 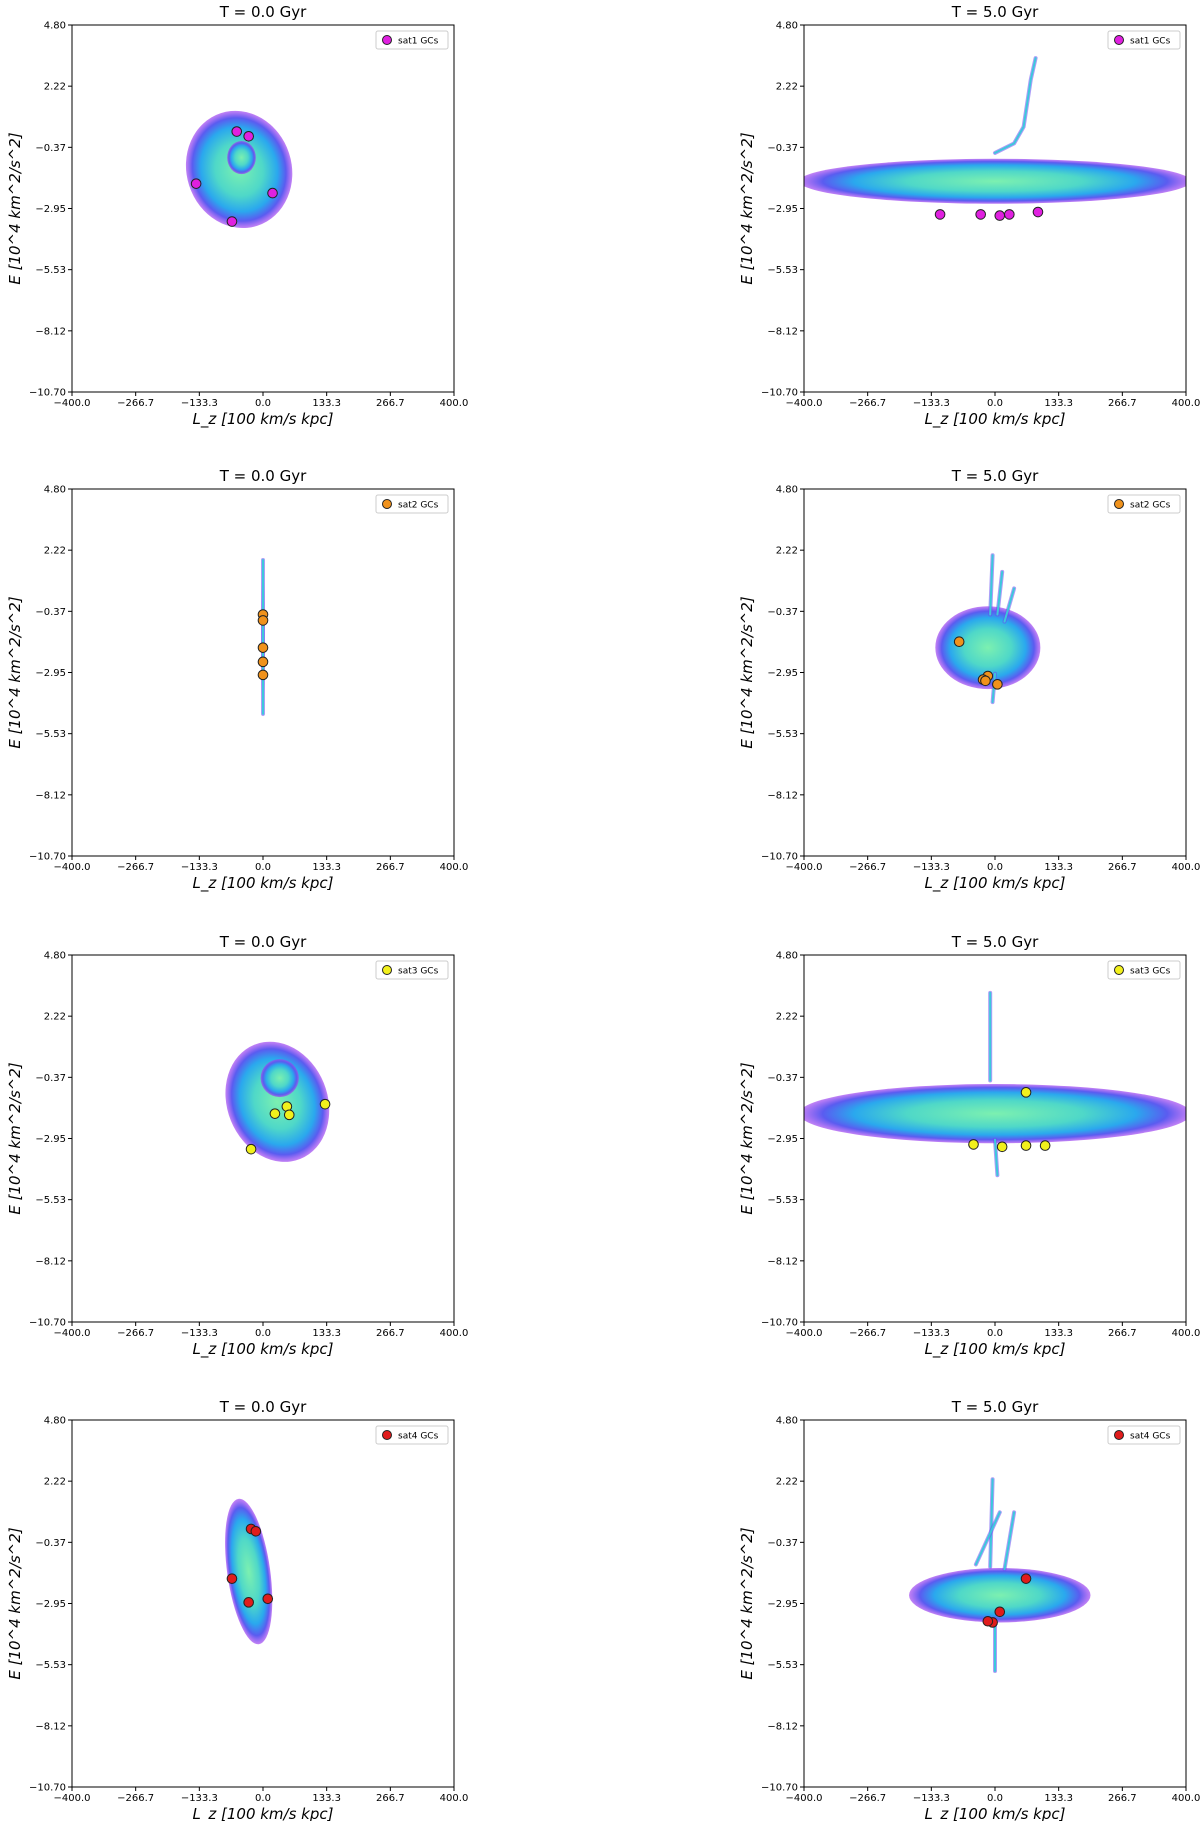 What do you see at coordinates (1150, 42) in the screenshot?
I see `legend-label: sat1 GCs` at bounding box center [1150, 42].